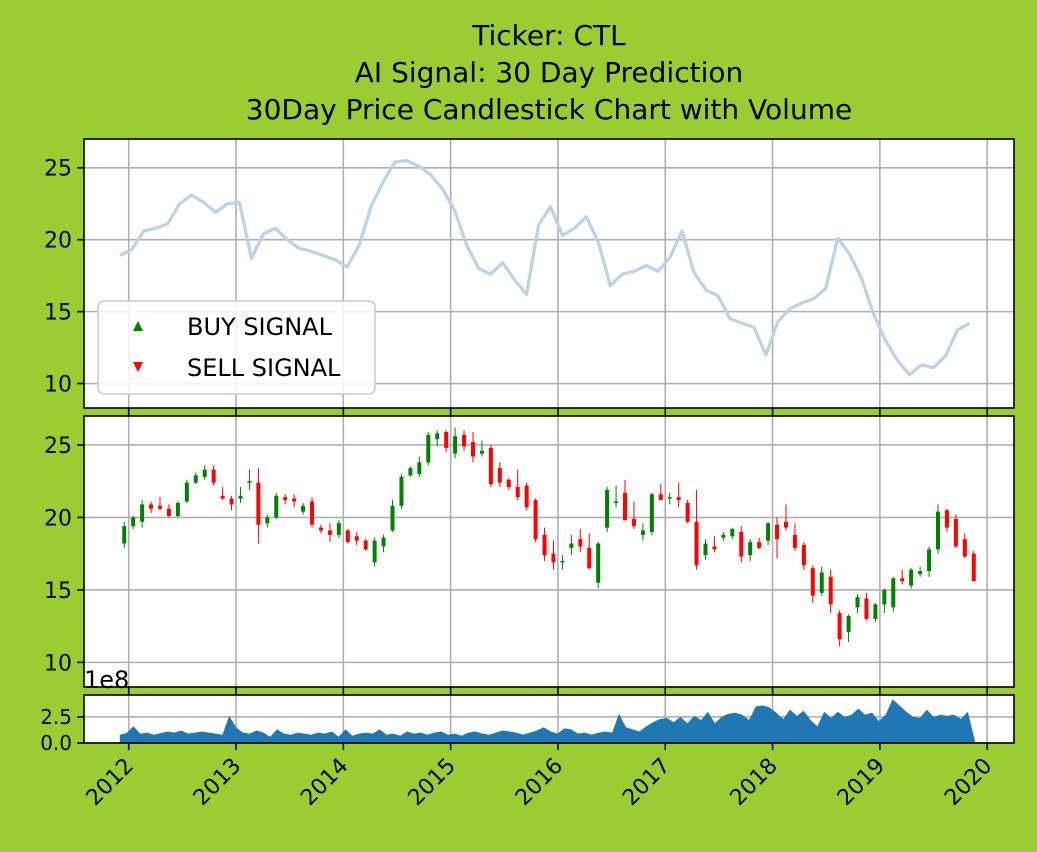 The height and width of the screenshot is (852, 1037). What do you see at coordinates (138, 367) in the screenshot?
I see `sell-signal-marker-icon` at bounding box center [138, 367].